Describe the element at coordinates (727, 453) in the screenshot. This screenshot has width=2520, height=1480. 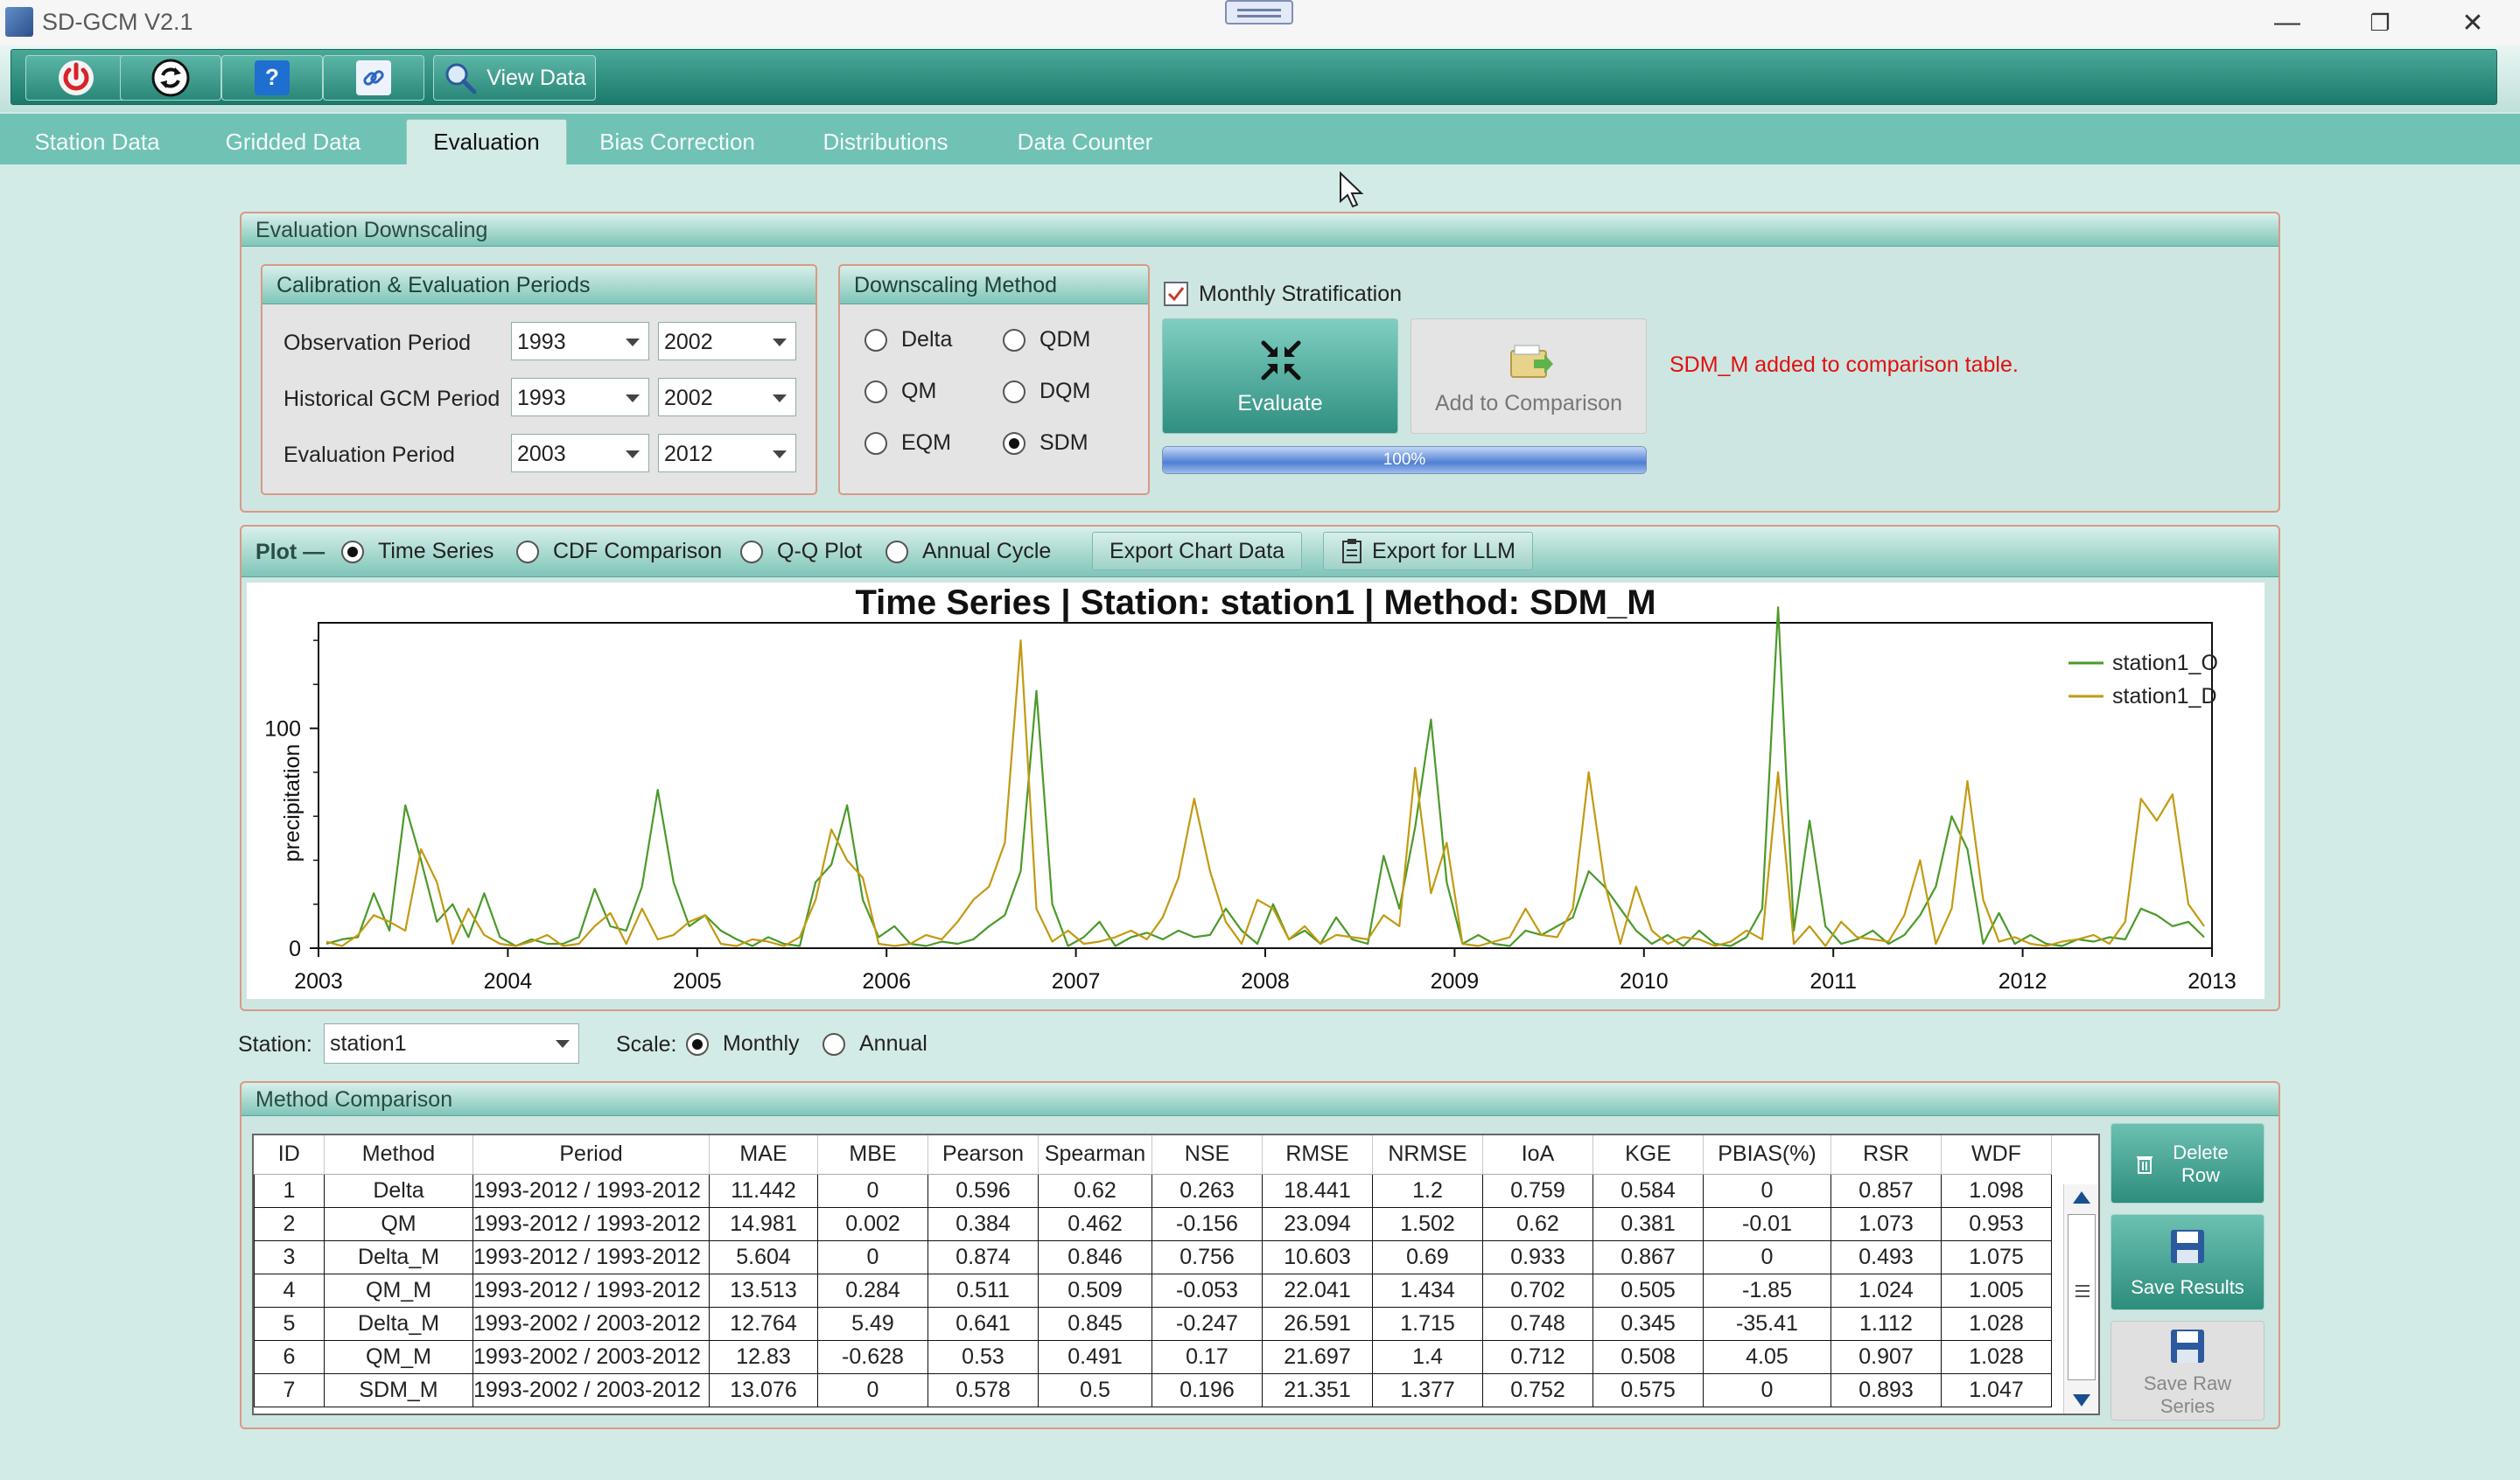
I see `evaluation-end-select: 2012` at that location.